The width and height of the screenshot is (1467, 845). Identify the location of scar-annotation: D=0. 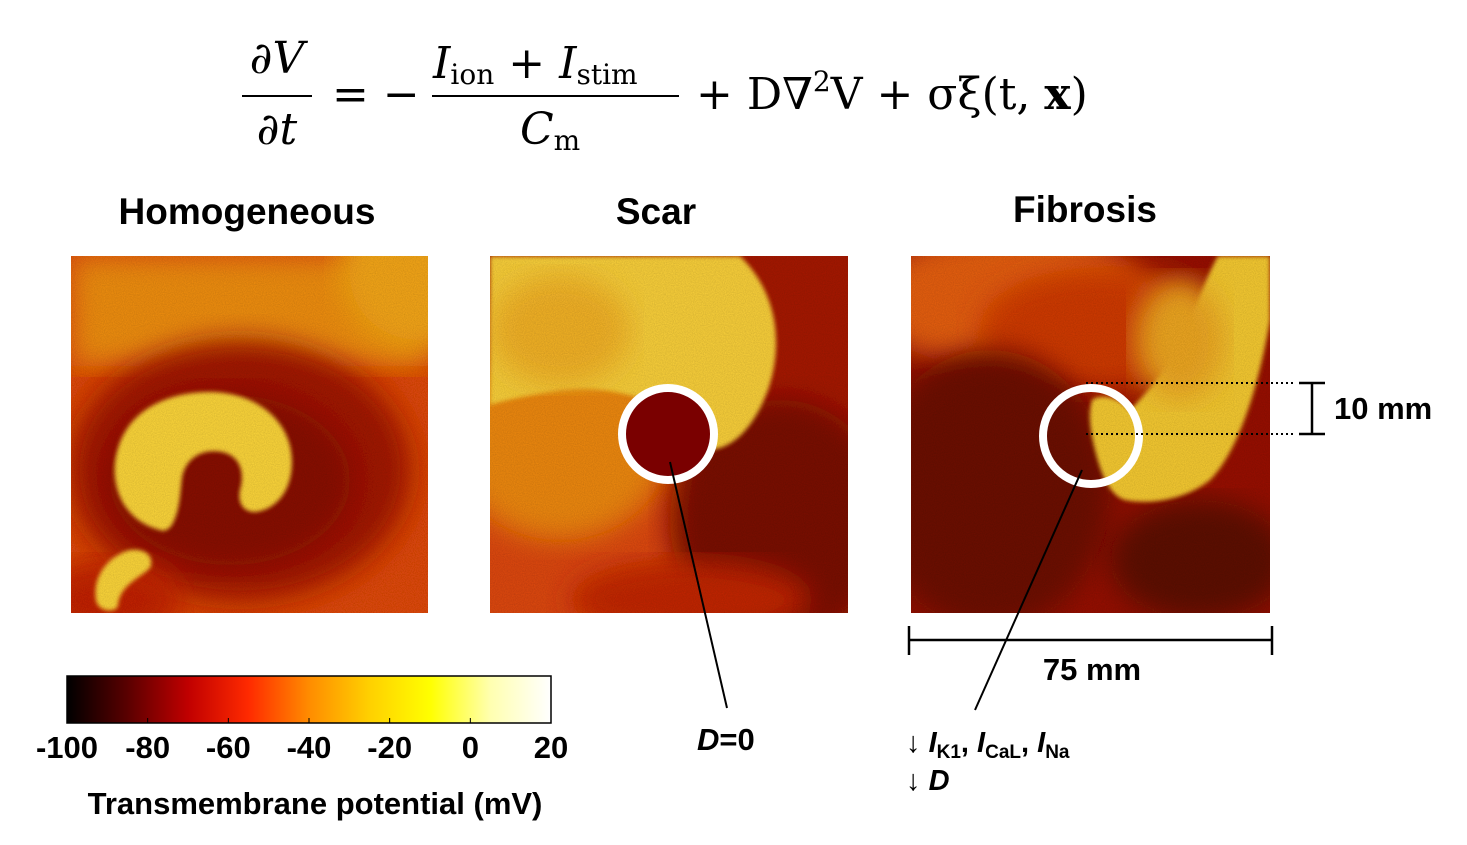
(726, 739).